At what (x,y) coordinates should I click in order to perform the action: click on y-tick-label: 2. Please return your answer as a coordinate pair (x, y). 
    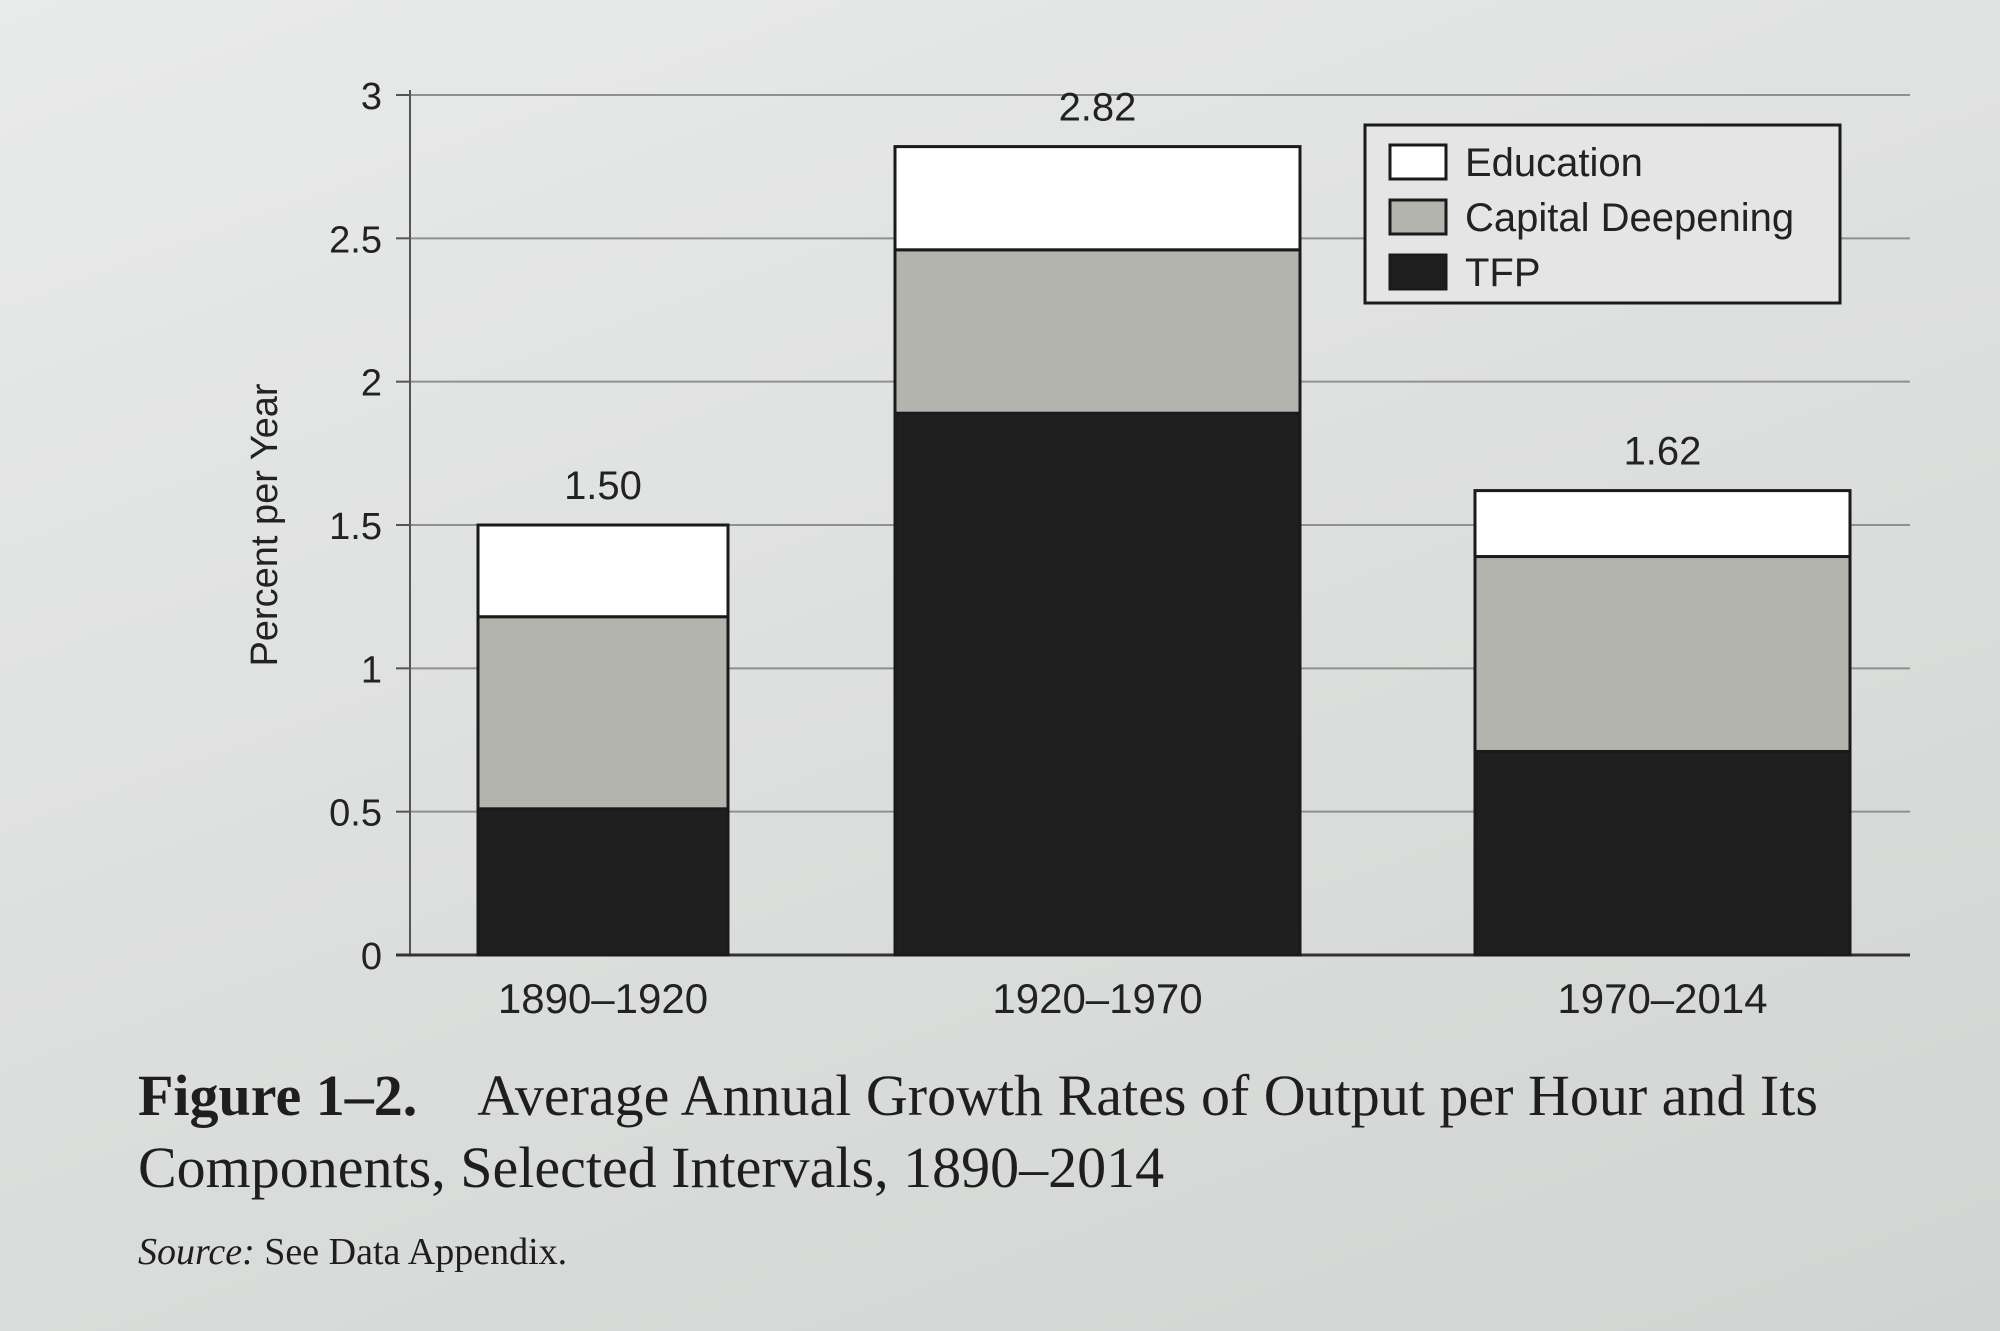
    Looking at the image, I should click on (371, 384).